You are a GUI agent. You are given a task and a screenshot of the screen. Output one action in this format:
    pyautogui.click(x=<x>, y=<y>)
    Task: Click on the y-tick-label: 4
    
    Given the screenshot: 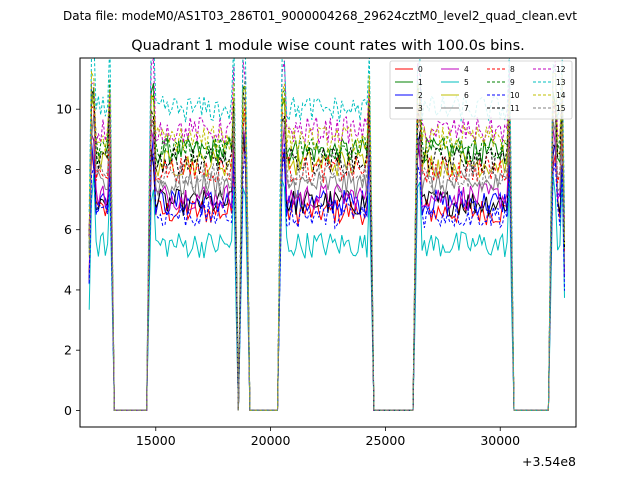 What is the action you would take?
    pyautogui.click(x=68, y=289)
    